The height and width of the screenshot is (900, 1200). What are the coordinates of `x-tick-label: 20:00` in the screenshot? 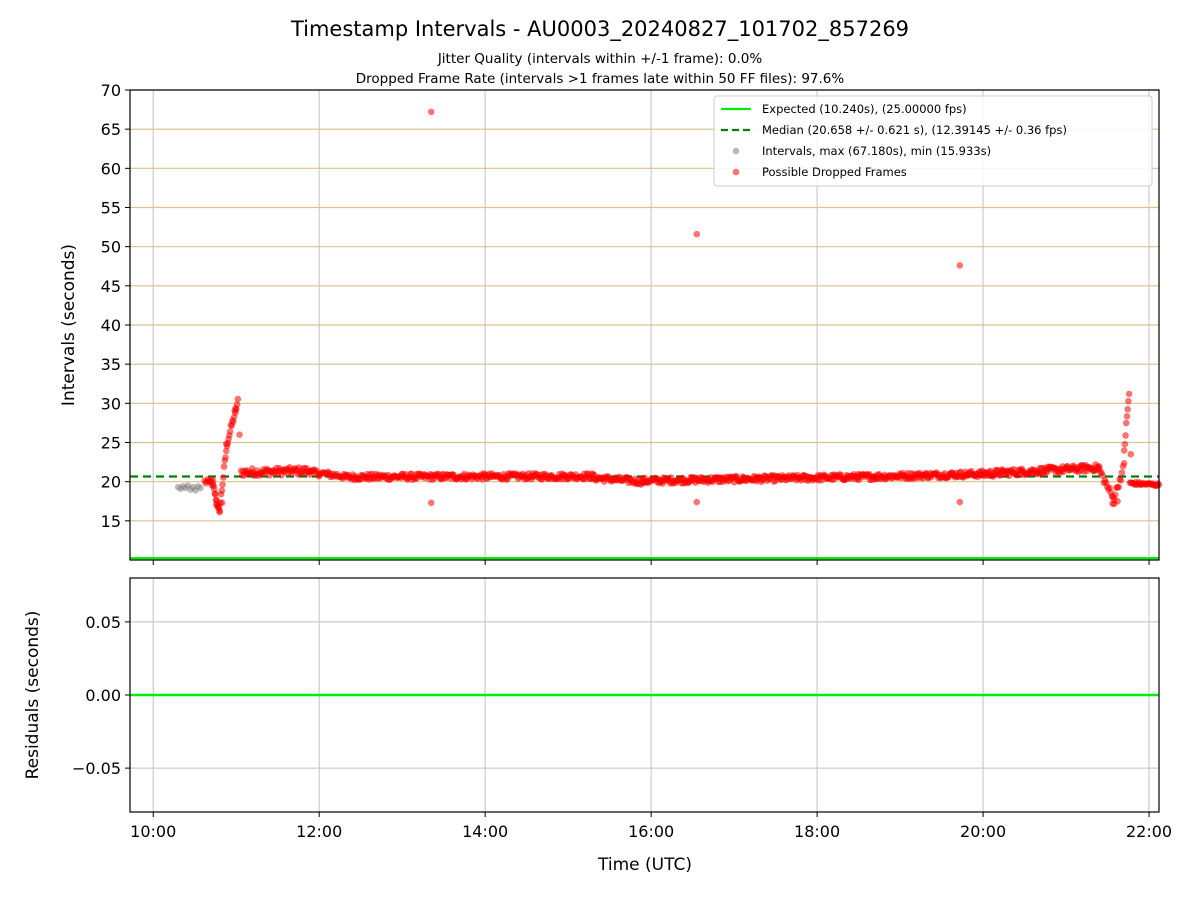 It's located at (983, 831).